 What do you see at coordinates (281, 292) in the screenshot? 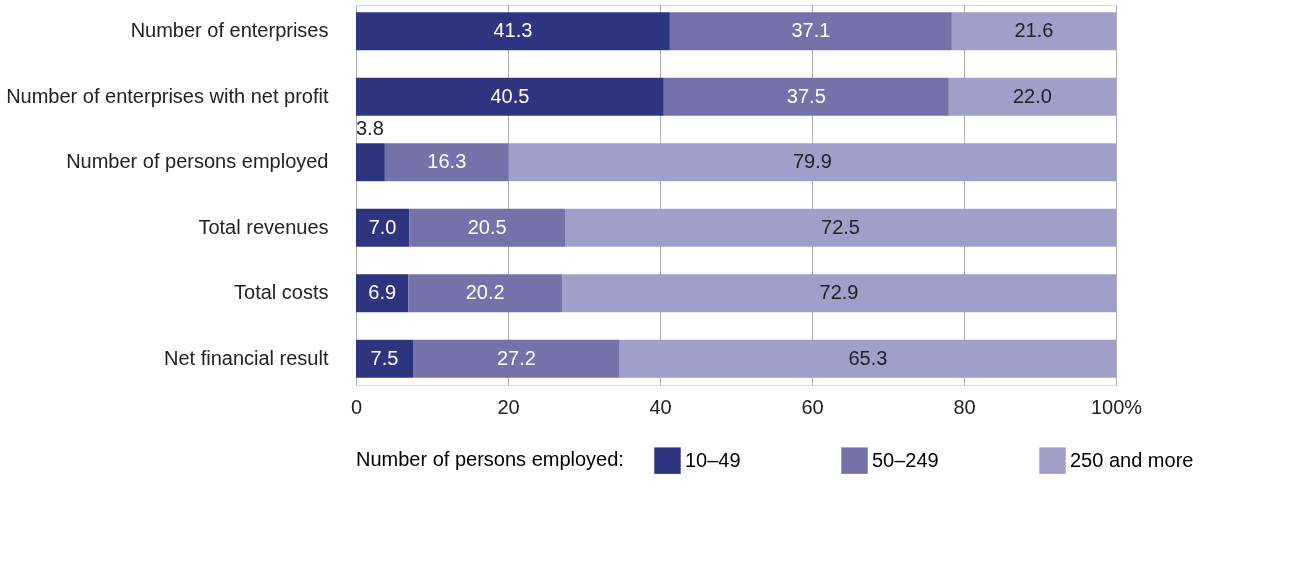
I see `y-tick-label: Total costs` at bounding box center [281, 292].